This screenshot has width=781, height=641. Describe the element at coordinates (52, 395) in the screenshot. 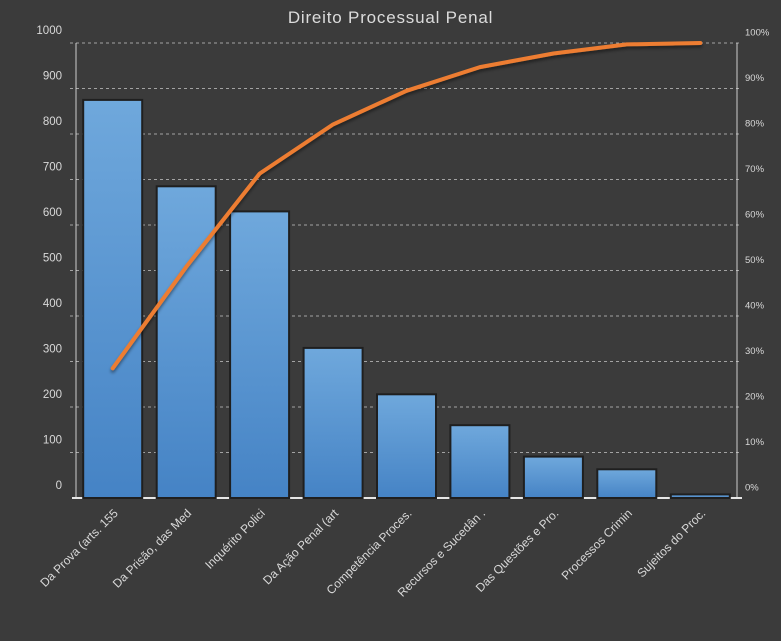

I see `y-left-tick-label: 200` at that location.